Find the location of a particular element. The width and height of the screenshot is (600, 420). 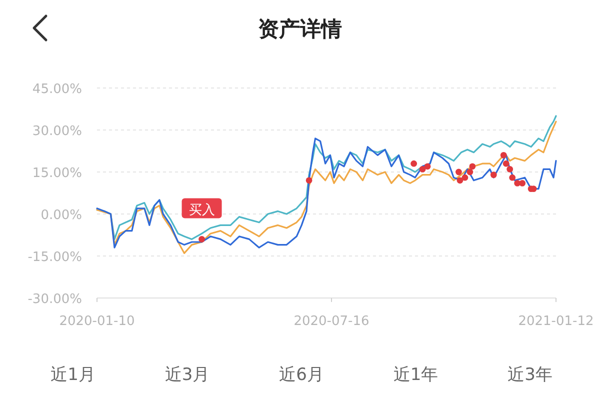

x-tick-label: 2021-01-12 is located at coordinates (556, 321).